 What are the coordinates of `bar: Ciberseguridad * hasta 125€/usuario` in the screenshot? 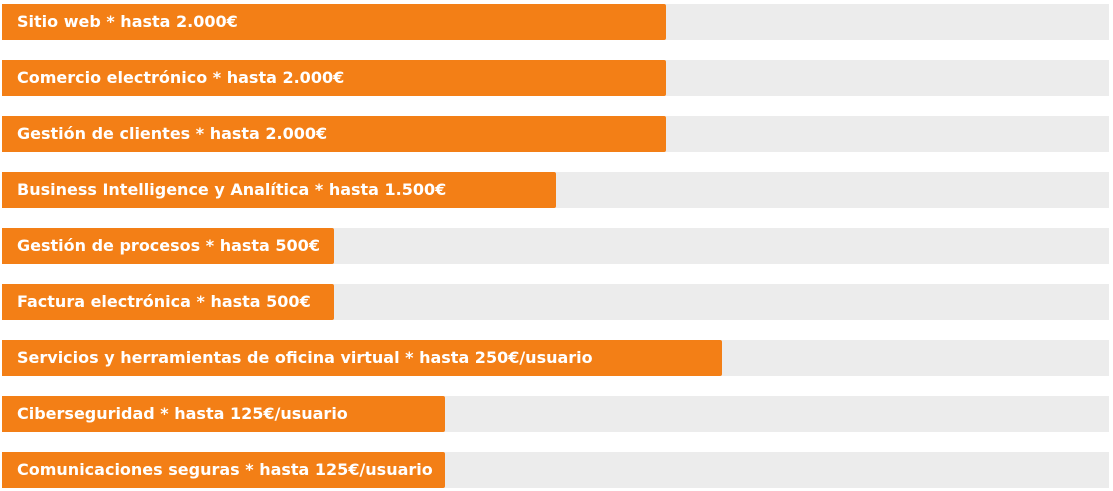 It's located at (223, 414).